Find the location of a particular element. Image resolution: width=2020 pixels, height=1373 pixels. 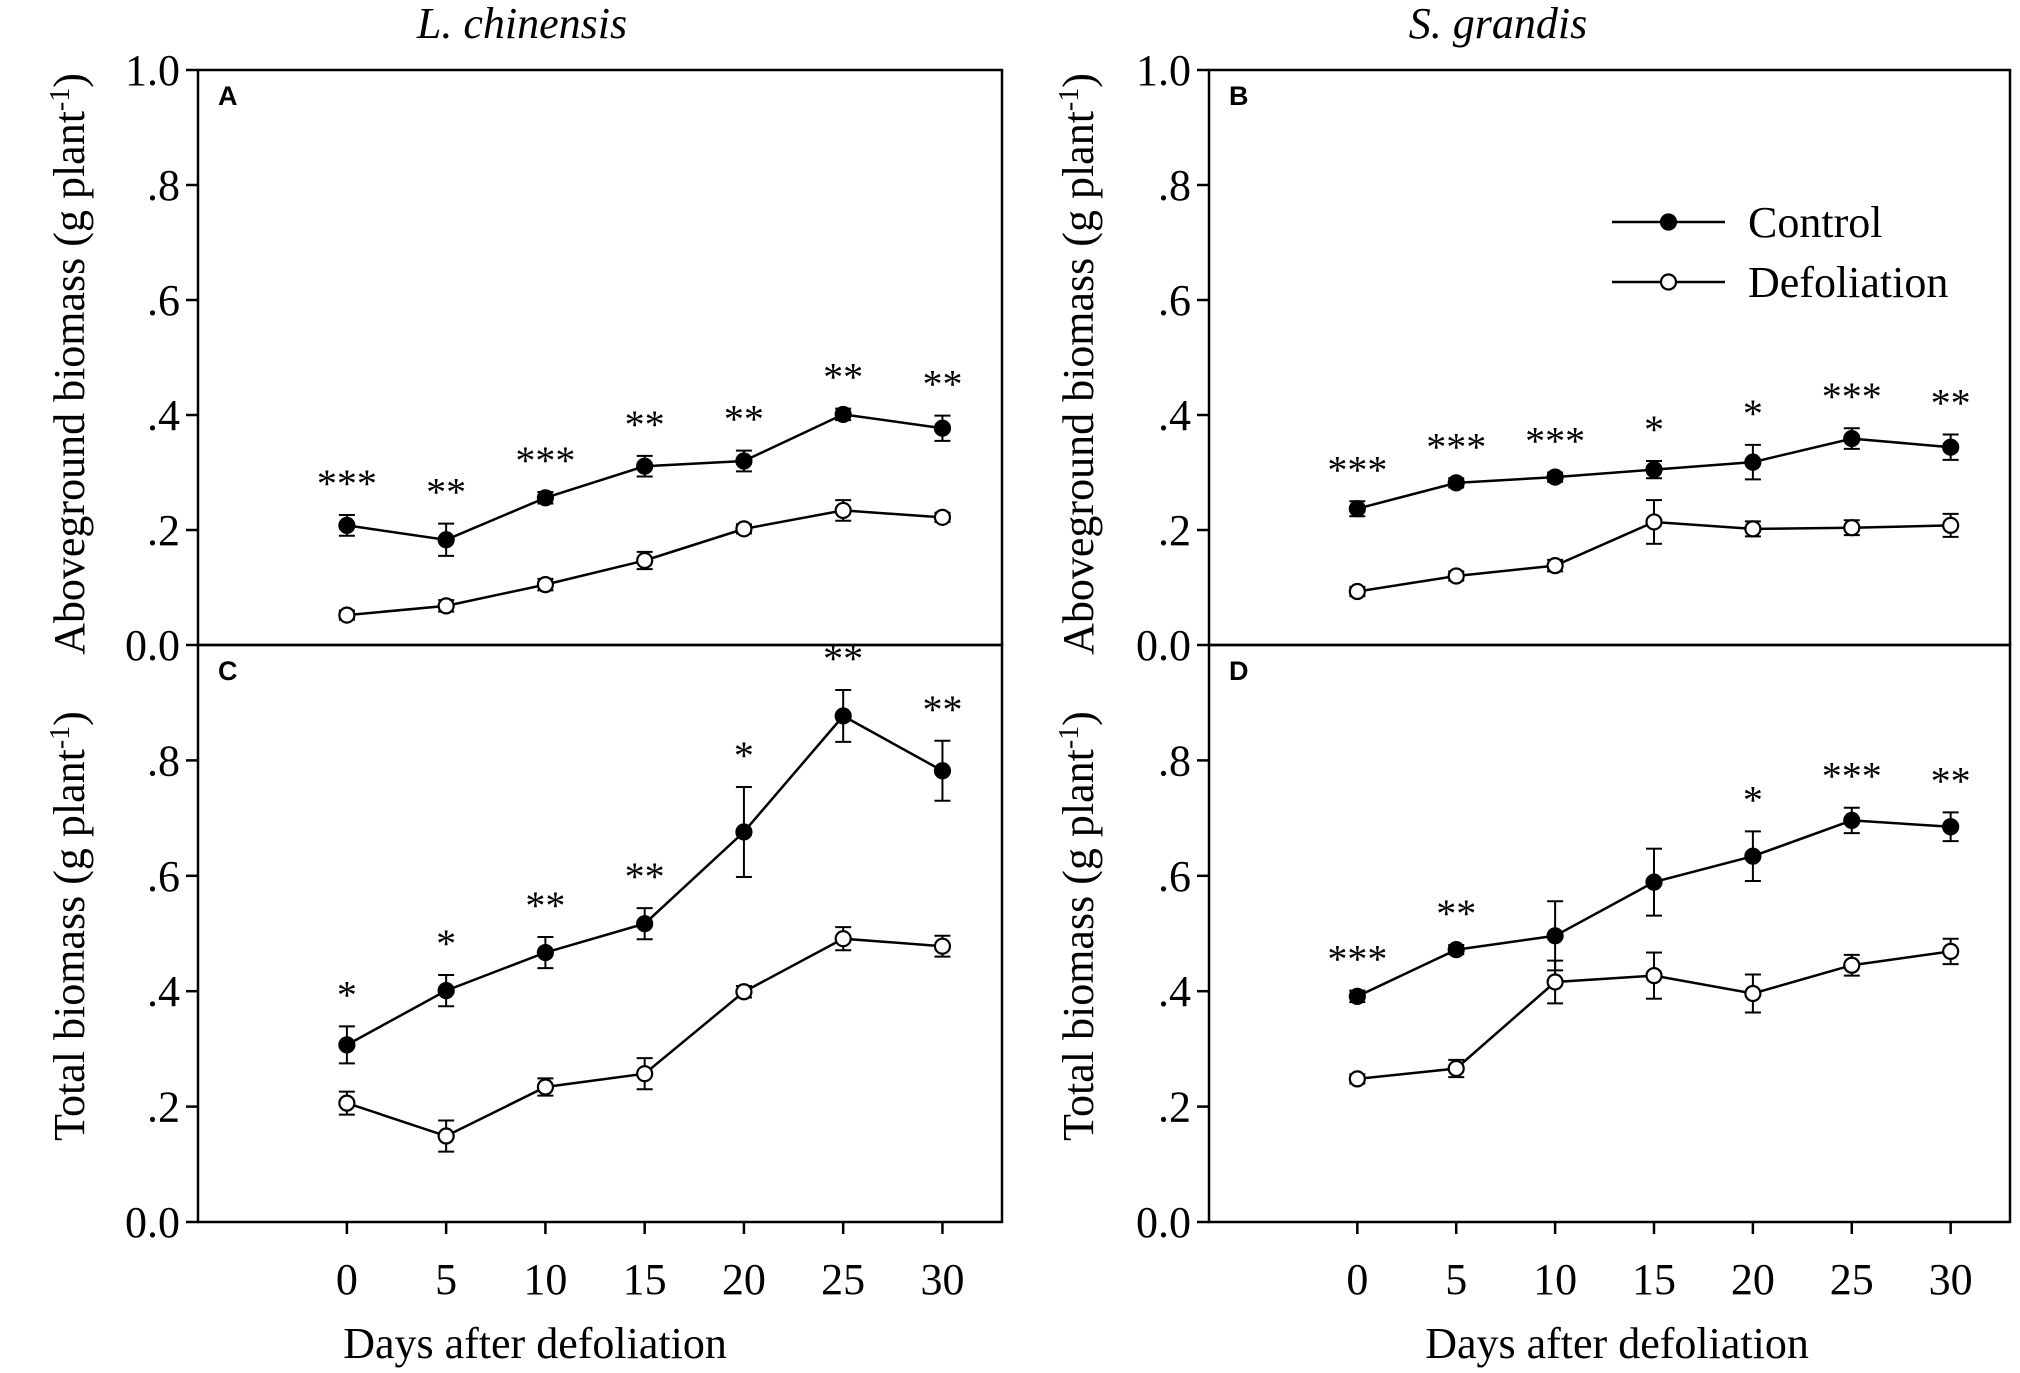

y-tick-label-d: .6 is located at coordinates (1174, 876).